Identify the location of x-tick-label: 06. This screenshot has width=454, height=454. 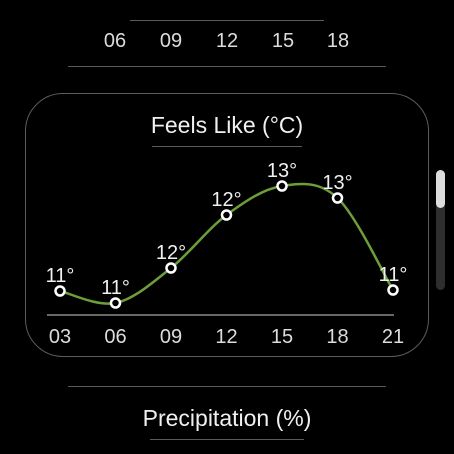
(115, 337).